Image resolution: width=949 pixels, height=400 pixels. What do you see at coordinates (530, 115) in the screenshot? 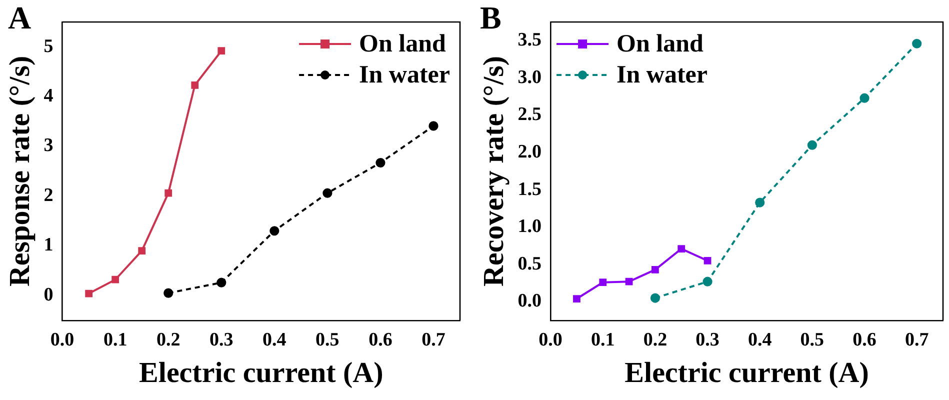
I see `y-tick-label: 2.5` at bounding box center [530, 115].